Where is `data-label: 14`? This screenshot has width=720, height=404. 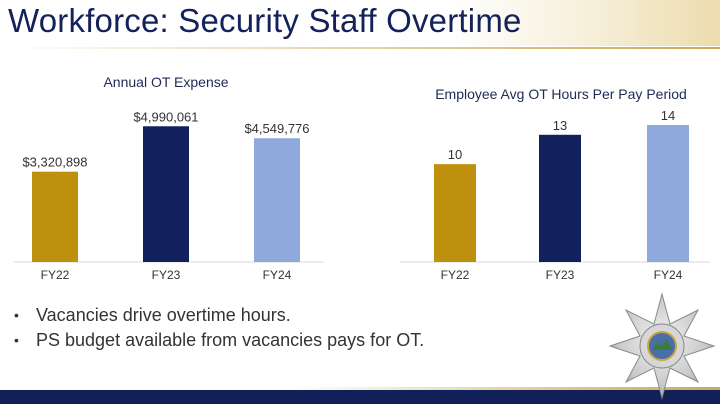
data-label: 14 is located at coordinates (668, 115).